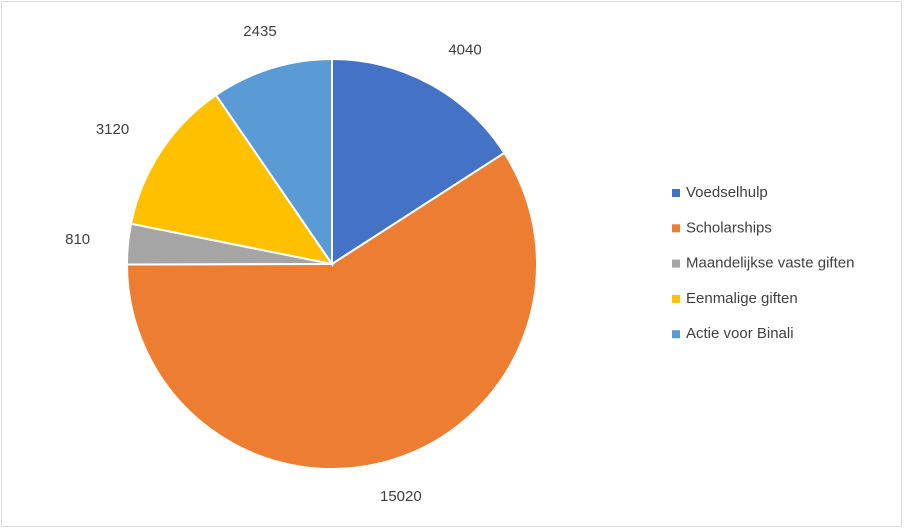  What do you see at coordinates (727, 192) in the screenshot?
I see `legend-label: Voedselhulp` at bounding box center [727, 192].